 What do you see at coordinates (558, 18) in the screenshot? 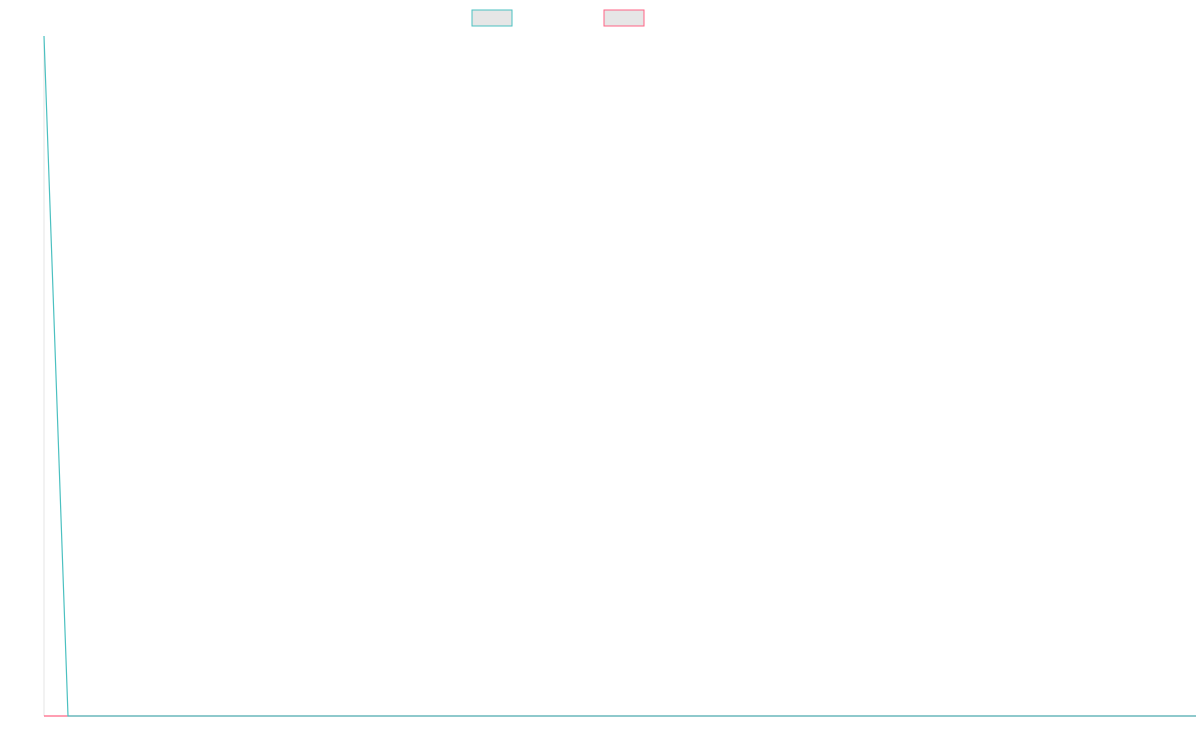
I see `chart-legend` at bounding box center [558, 18].